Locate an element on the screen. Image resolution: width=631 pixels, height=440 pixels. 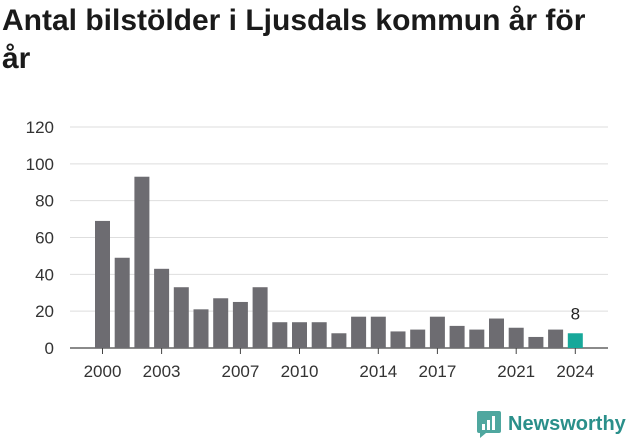
y-tick-label: 60 is located at coordinates (44, 238).